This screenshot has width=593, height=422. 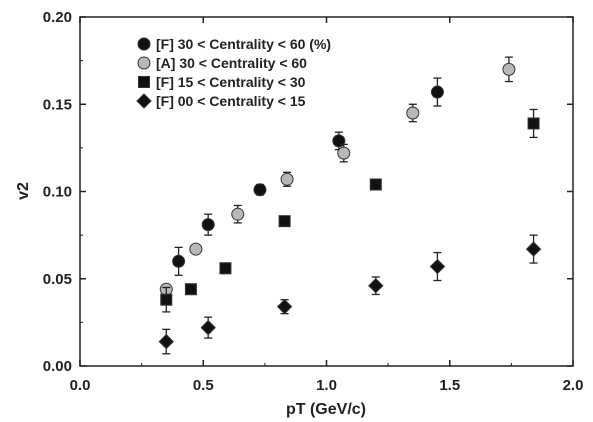 I want to click on y-axis-title: v2, so click(x=23, y=191).